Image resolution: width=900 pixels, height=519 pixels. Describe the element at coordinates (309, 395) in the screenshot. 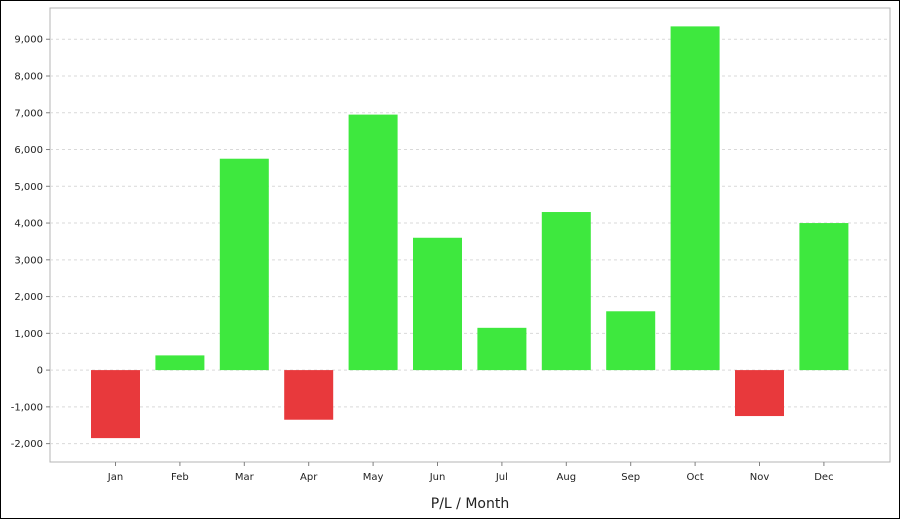

I see `bar-apr` at that location.